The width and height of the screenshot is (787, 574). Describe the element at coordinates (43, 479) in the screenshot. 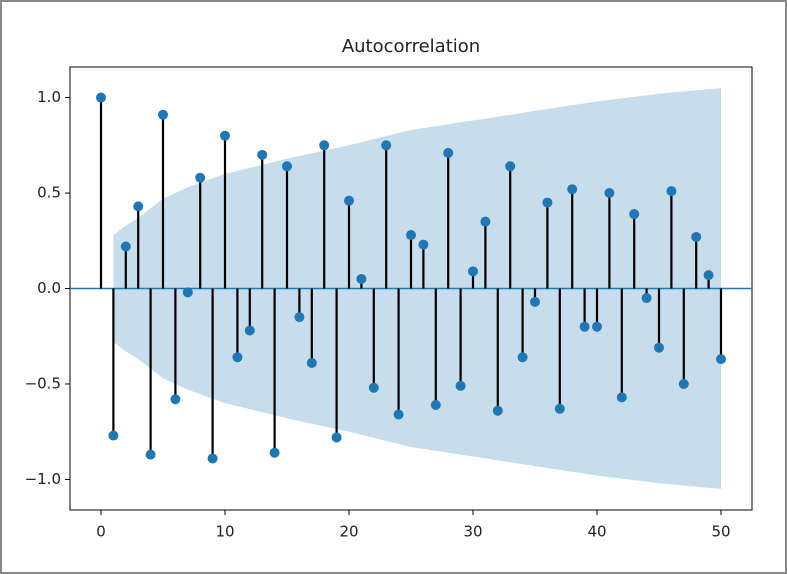

I see `y-tick-label: −1.0` at that location.